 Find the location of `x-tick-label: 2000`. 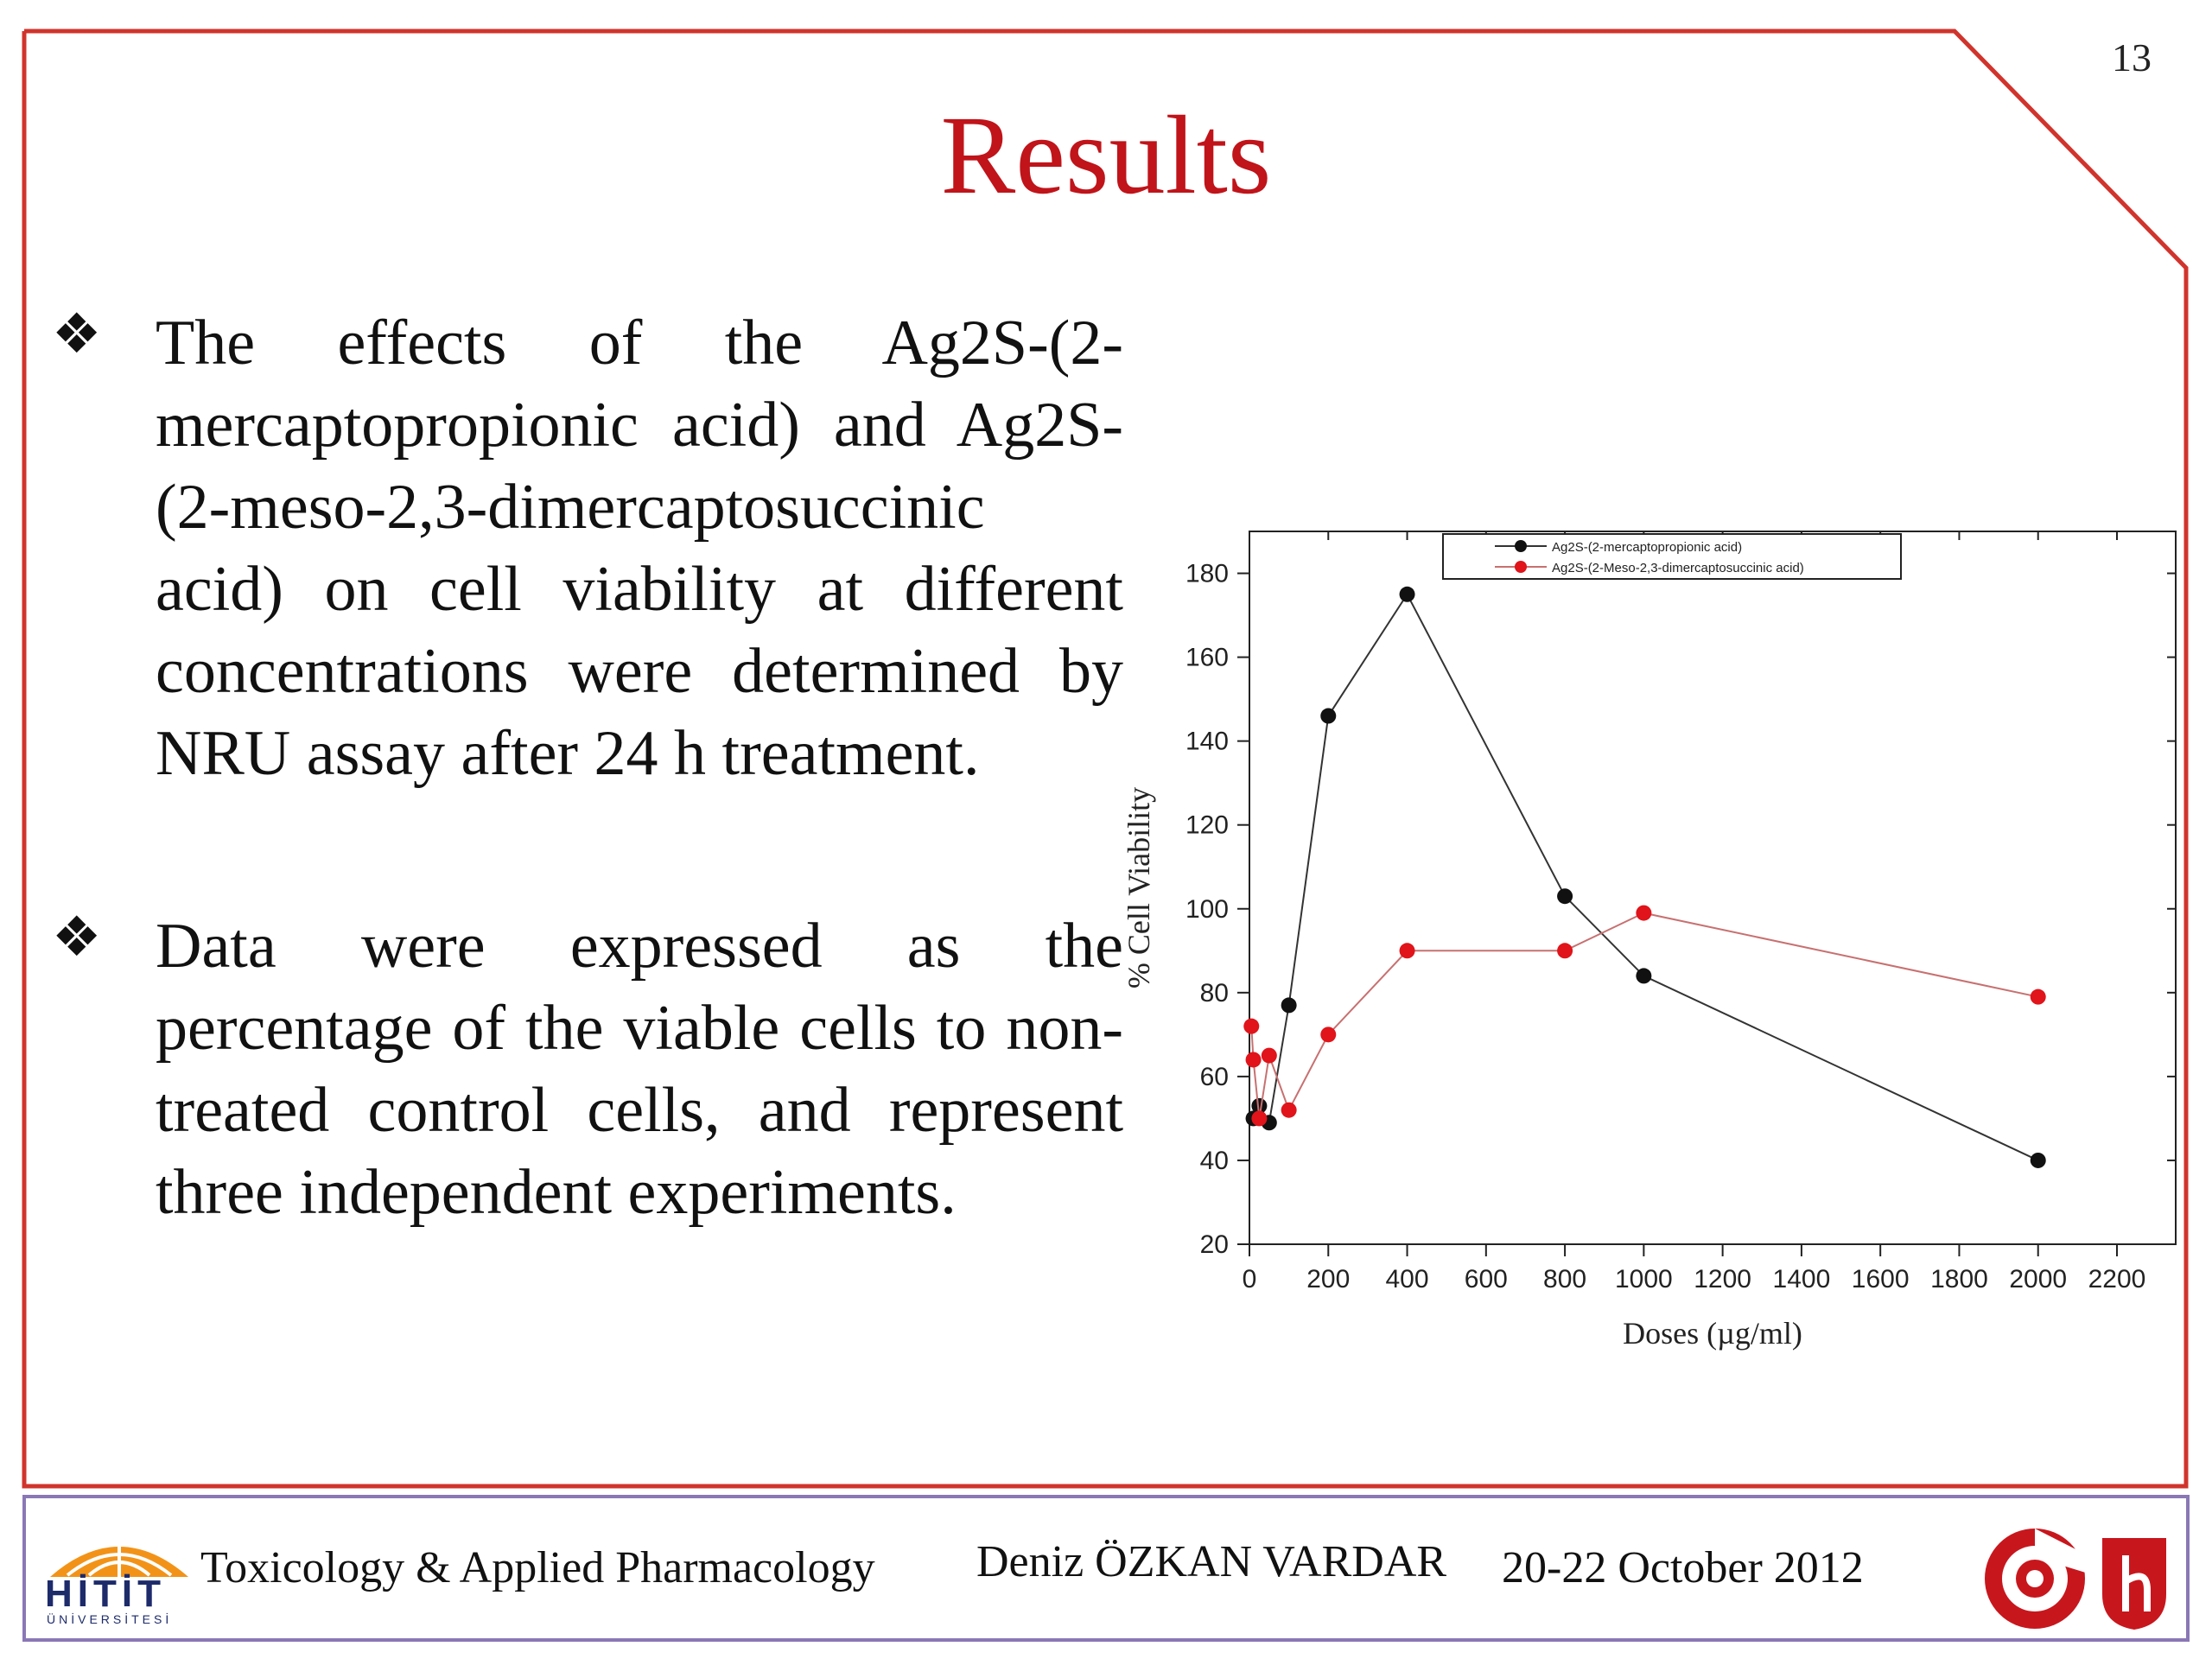

x-tick-label: 2000 is located at coordinates (2038, 1279).